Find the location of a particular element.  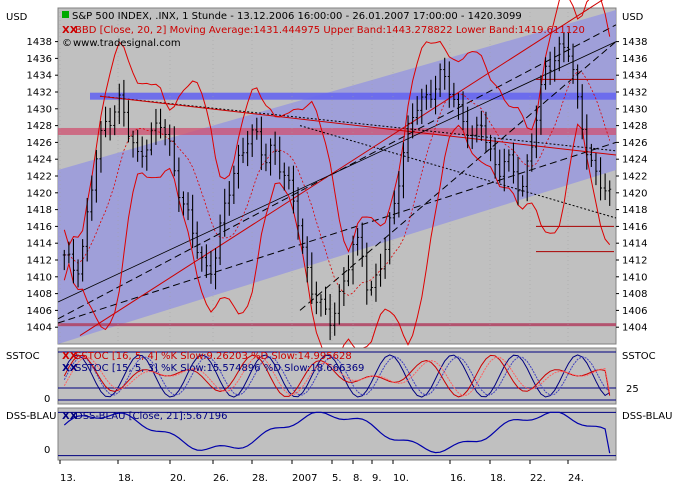

y-tick-right-1412: 1412 is located at coordinates (634, 261).